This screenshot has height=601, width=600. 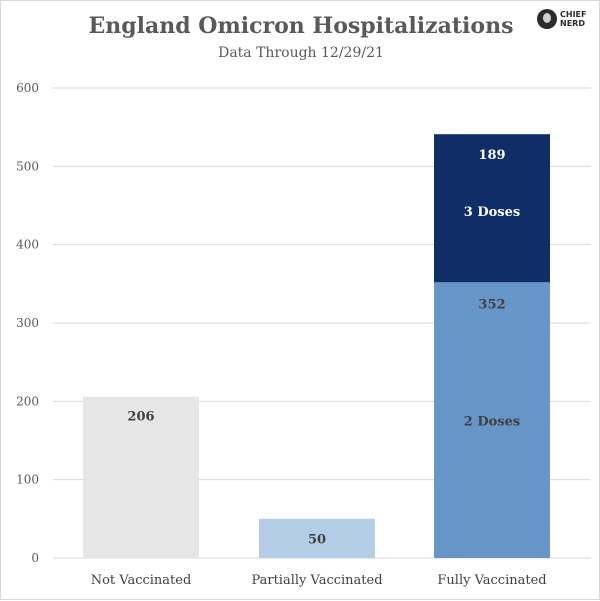 I want to click on y-tick-label: 200, so click(x=27, y=401).